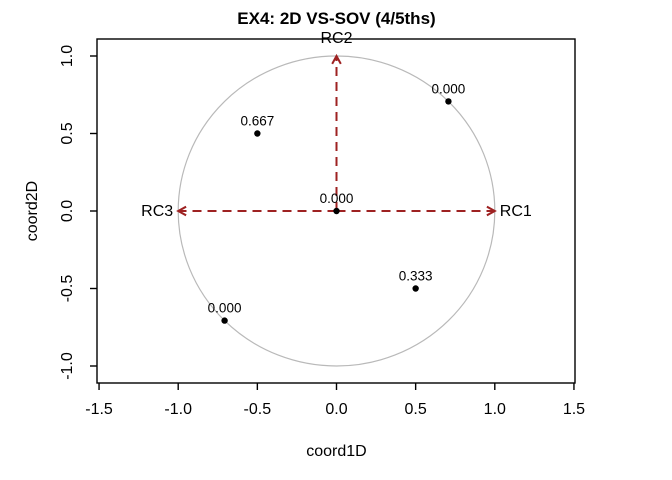  I want to click on x-tick-label-6: 1.5, so click(574, 409).